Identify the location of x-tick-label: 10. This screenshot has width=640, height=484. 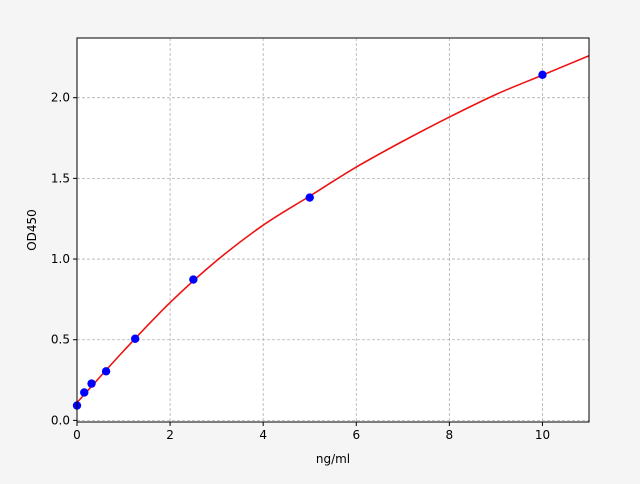
(542, 435).